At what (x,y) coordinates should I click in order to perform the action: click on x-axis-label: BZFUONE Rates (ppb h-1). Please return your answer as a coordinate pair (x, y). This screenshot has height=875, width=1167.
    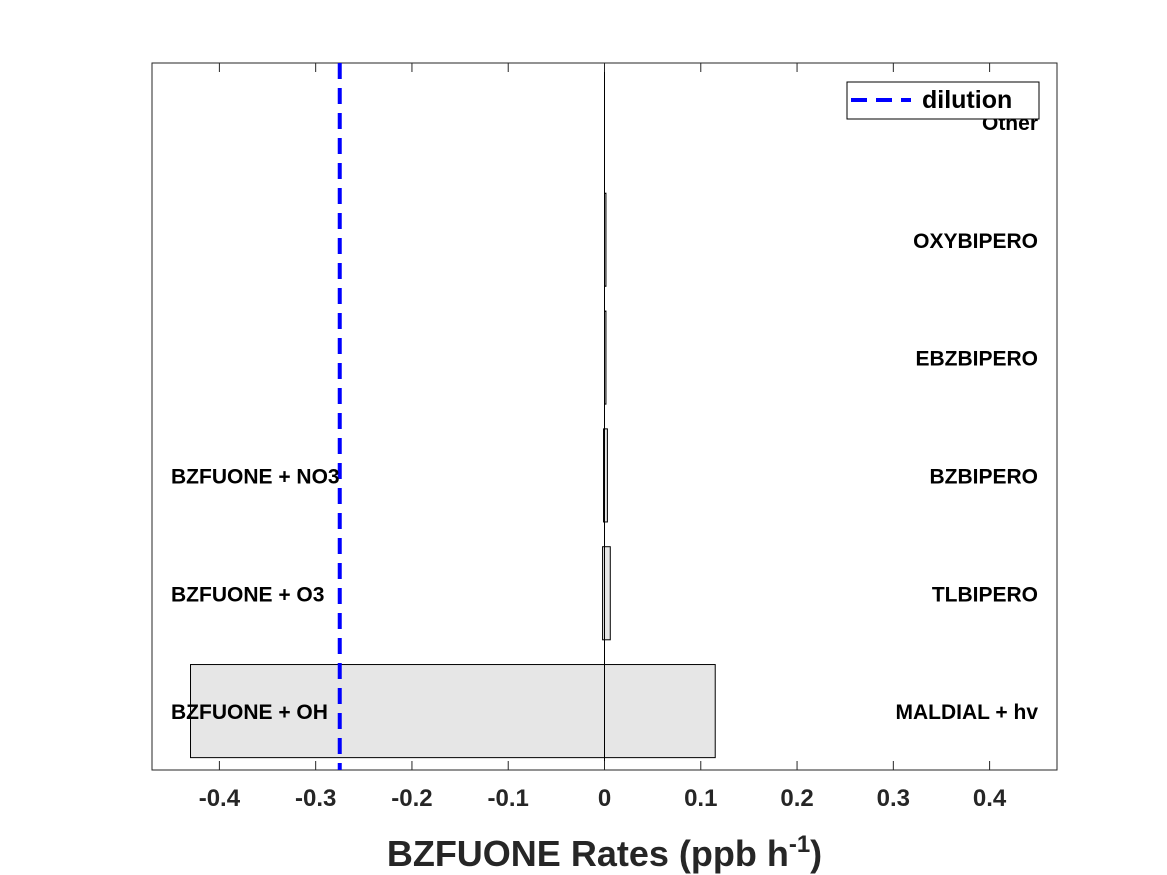
    Looking at the image, I should click on (604, 852).